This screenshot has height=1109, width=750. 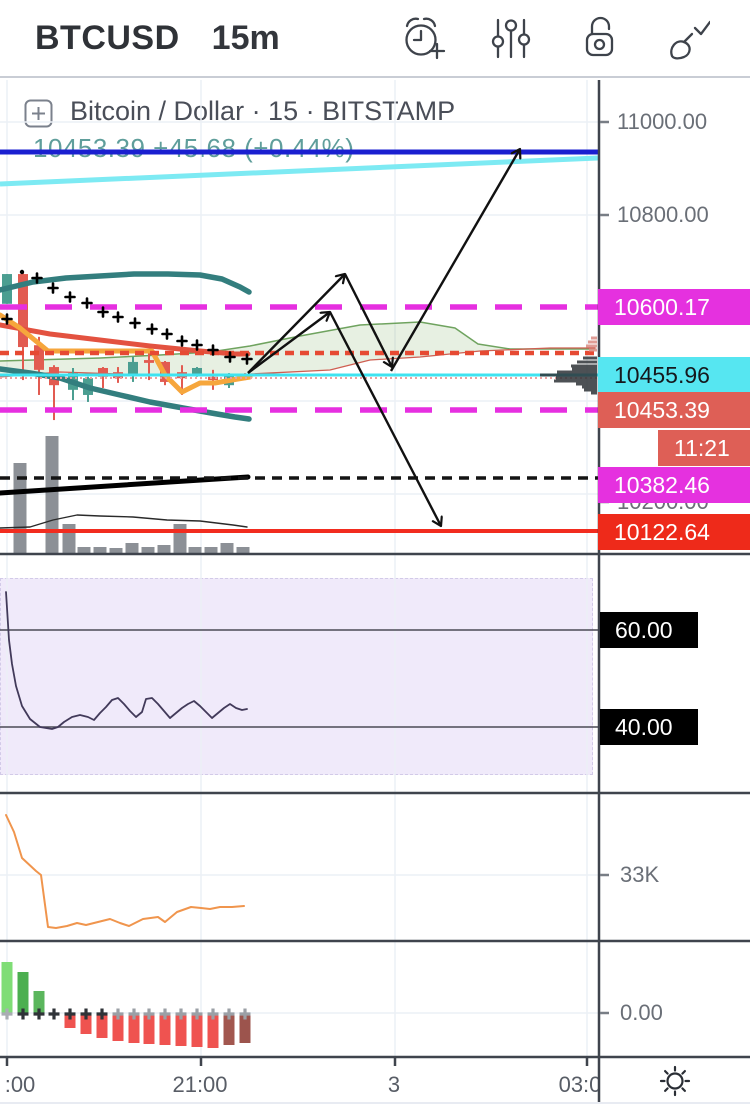 I want to click on sar-layer, so click(x=127, y=317).